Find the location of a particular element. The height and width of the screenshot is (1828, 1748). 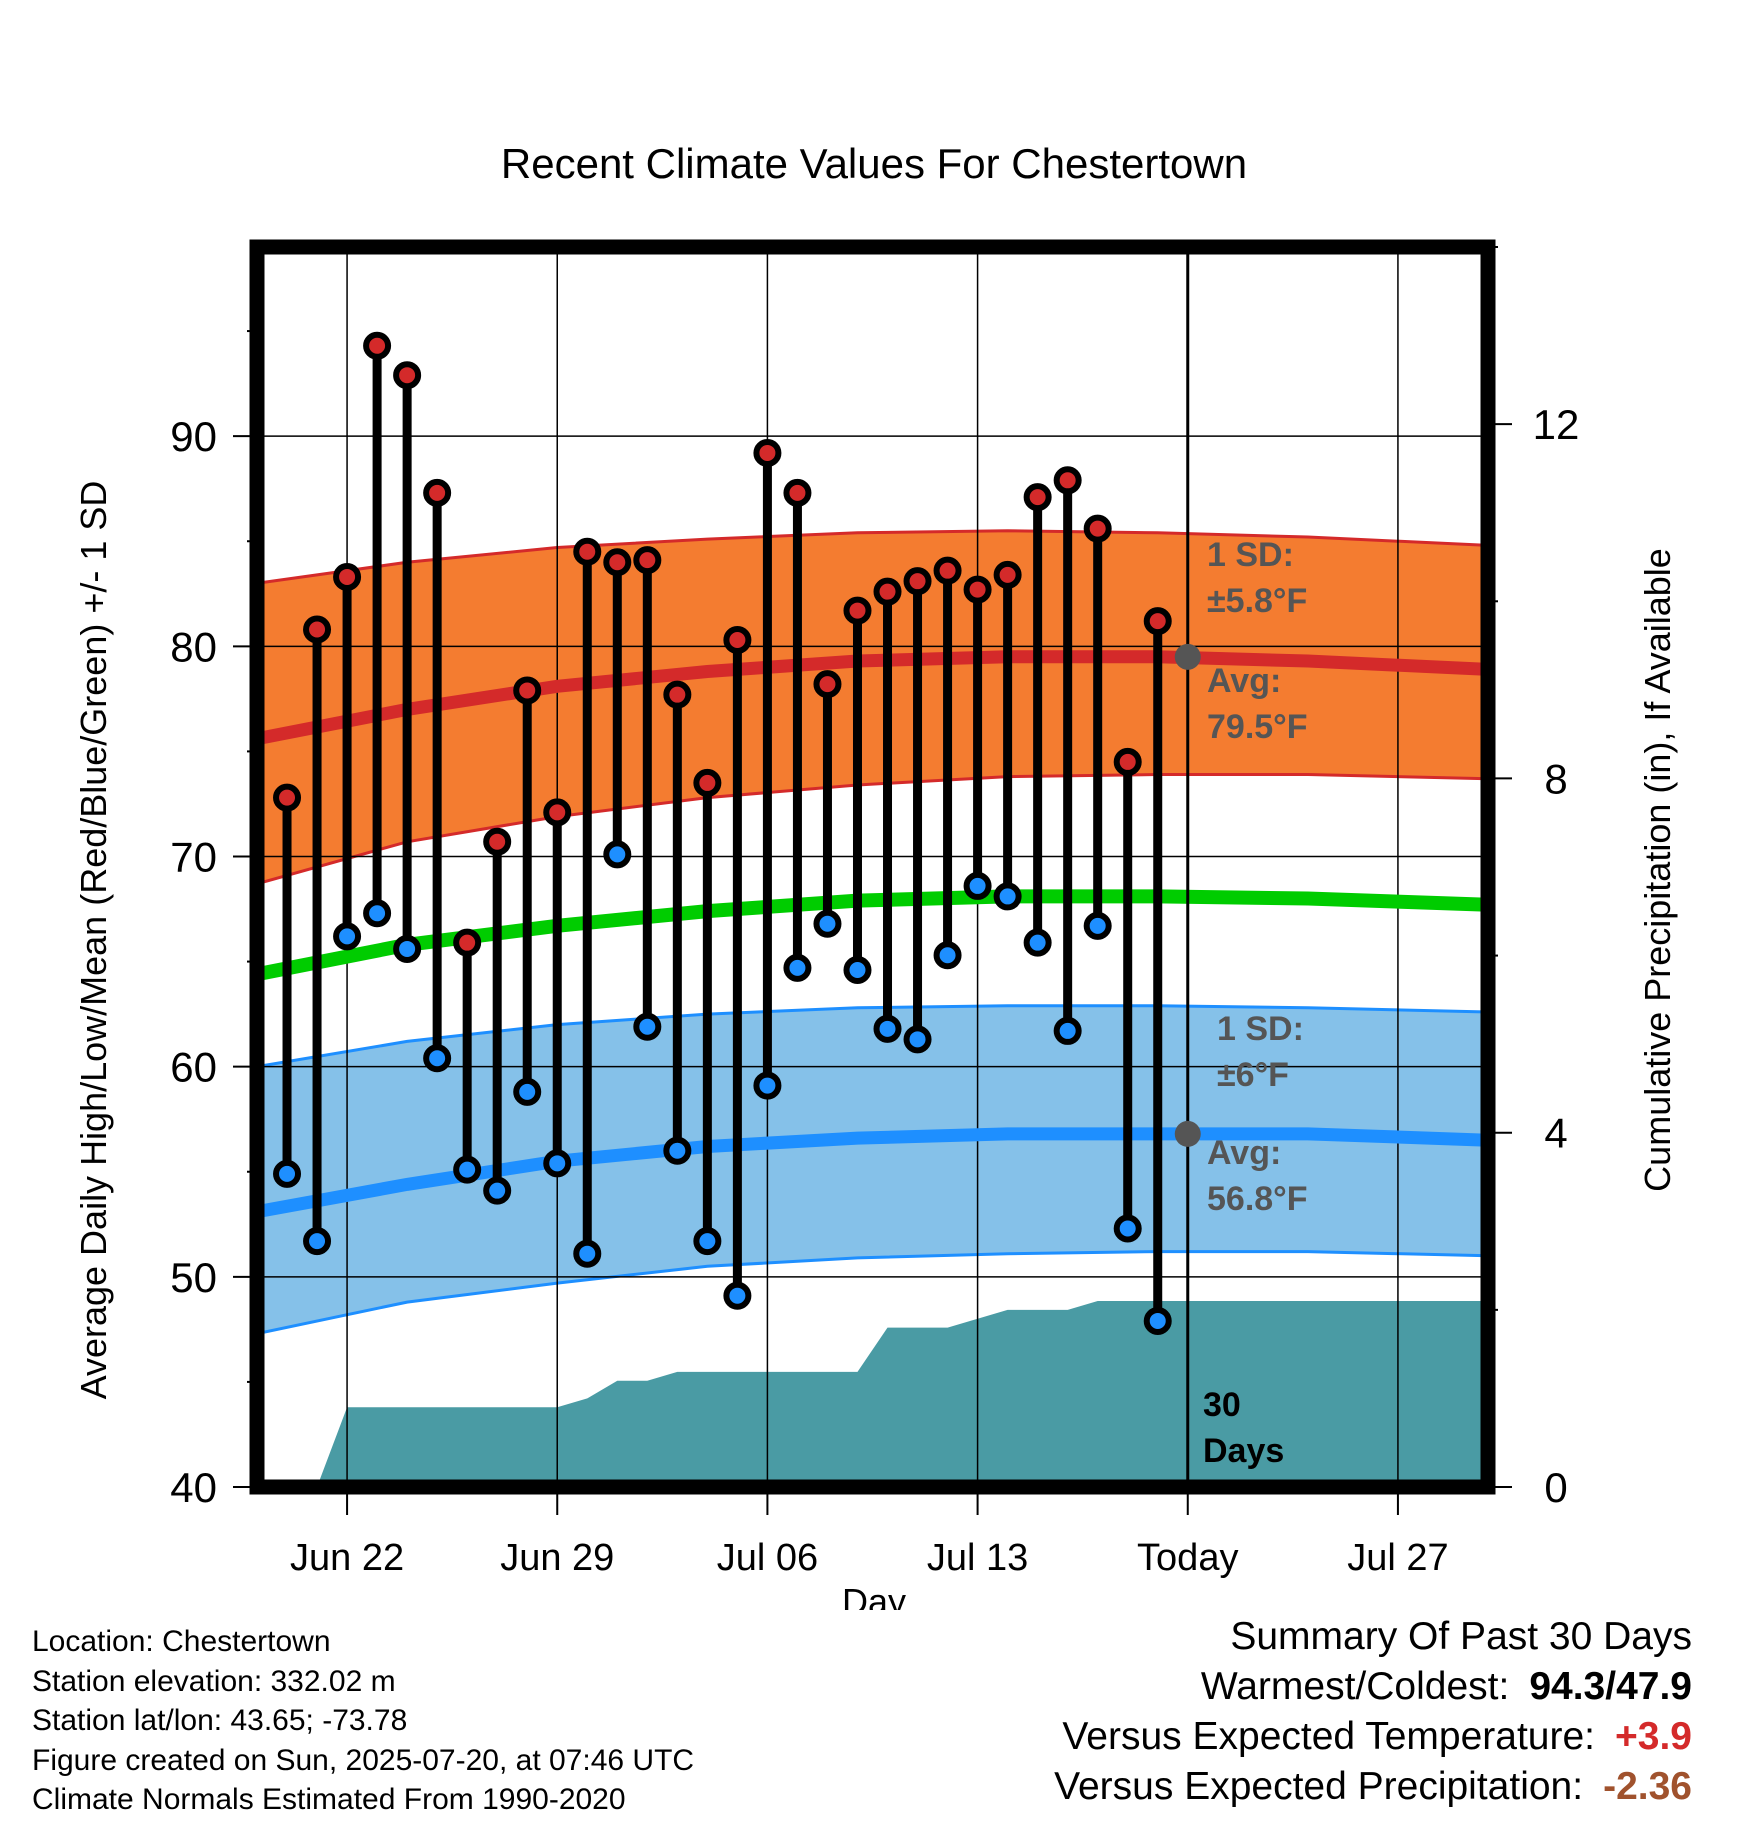

right-tick-label-8: 8 is located at coordinates (1555, 778).